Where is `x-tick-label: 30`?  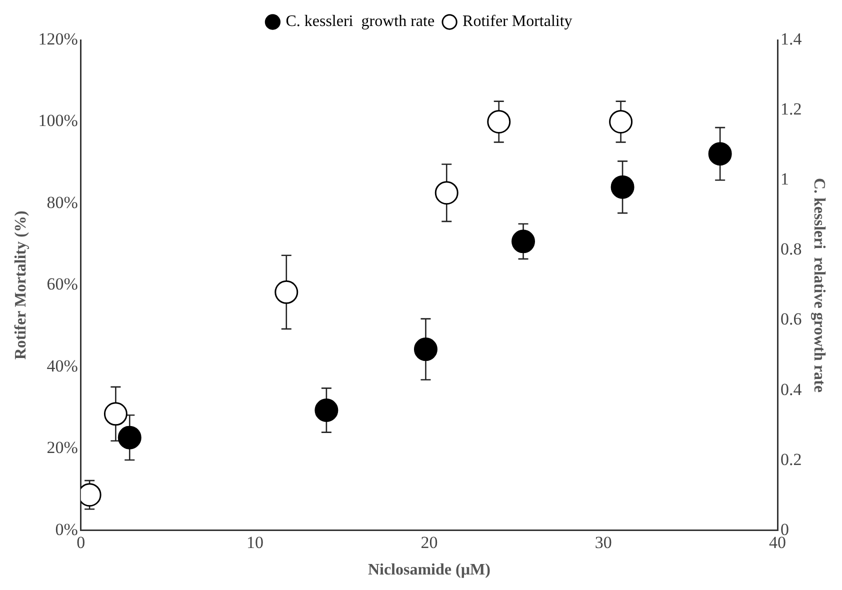
x-tick-label: 30 is located at coordinates (603, 542).